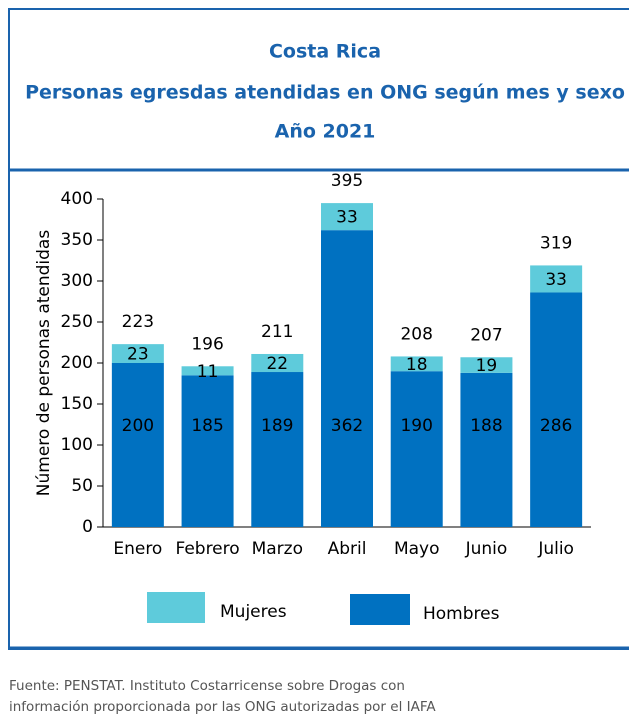 The height and width of the screenshot is (721, 629). Describe the element at coordinates (138, 426) in the screenshot. I see `data-label: 200` at that location.